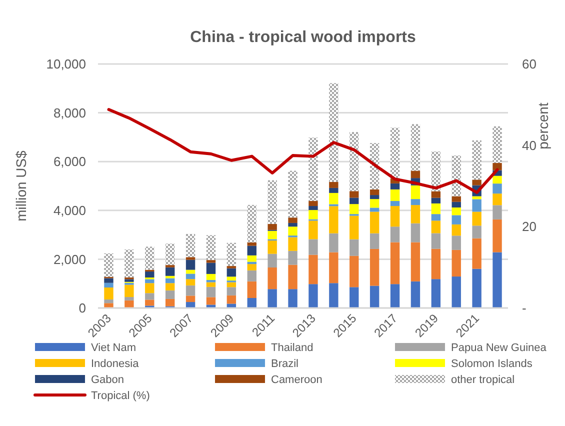 The width and height of the screenshot is (565, 426). Describe the element at coordinates (82, 308) in the screenshot. I see `y-tick-label: 0` at that location.